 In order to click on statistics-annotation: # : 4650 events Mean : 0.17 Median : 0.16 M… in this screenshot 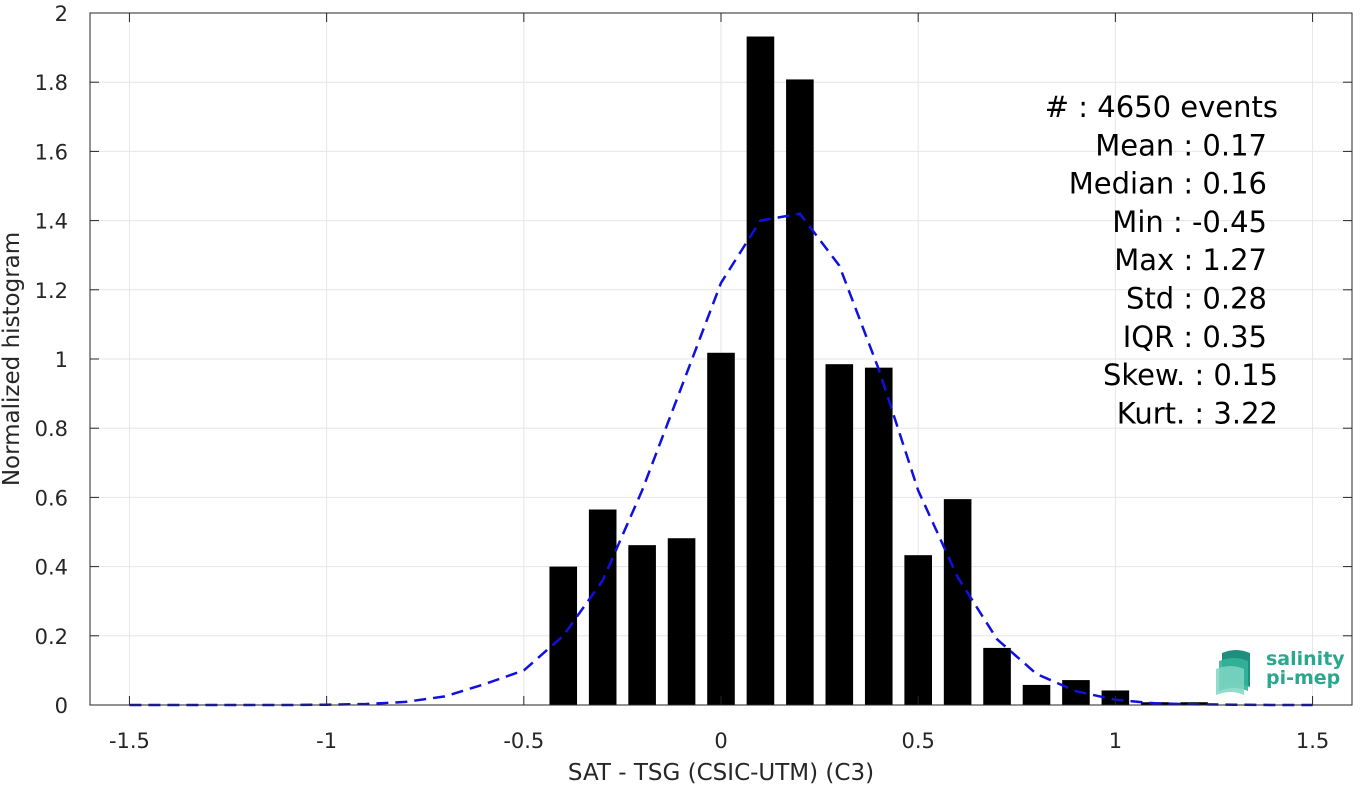, I will do `click(1161, 260)`.